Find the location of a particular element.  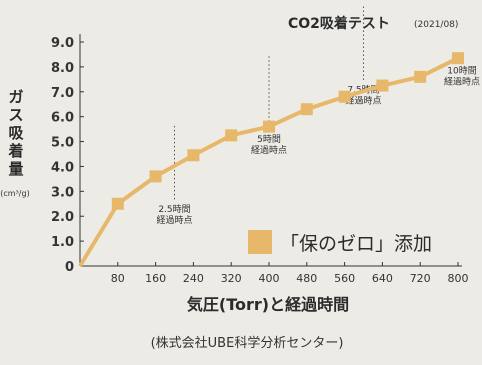

y-axis-unit: (cm³/g) is located at coordinates (14, 193).